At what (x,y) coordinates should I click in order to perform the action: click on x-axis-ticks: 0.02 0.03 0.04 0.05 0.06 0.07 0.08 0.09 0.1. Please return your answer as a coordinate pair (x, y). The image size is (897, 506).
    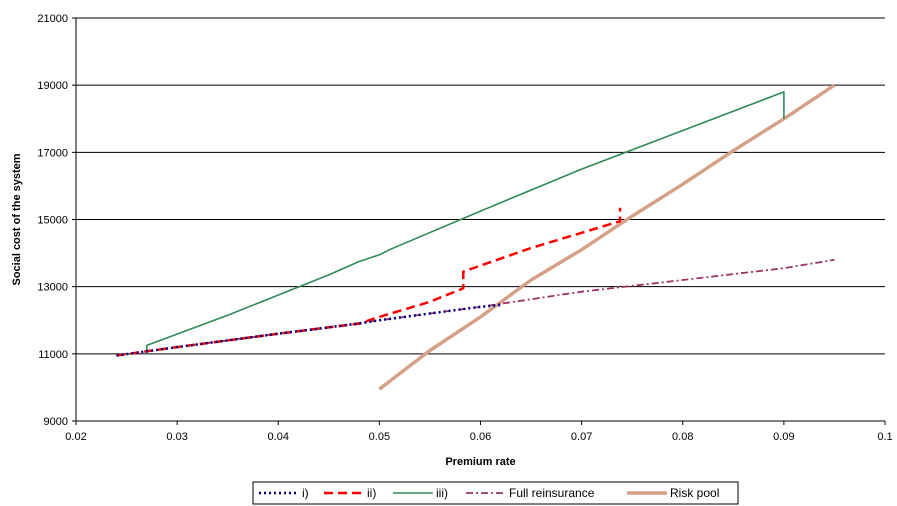
    Looking at the image, I should click on (479, 432).